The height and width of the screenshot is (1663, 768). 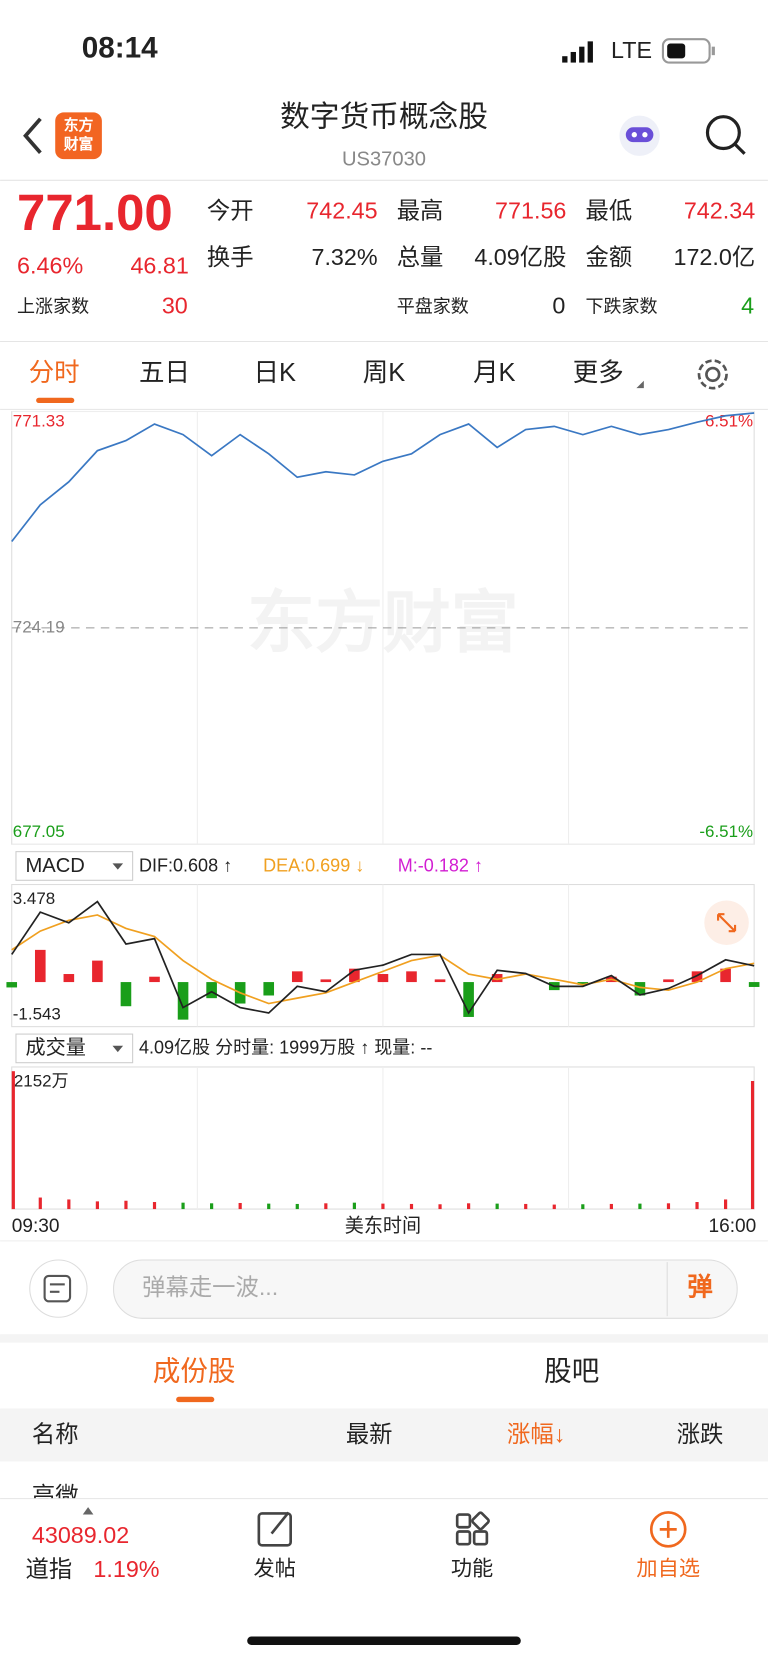 What do you see at coordinates (275, 373) in the screenshot?
I see `chart-tab: 日K` at bounding box center [275, 373].